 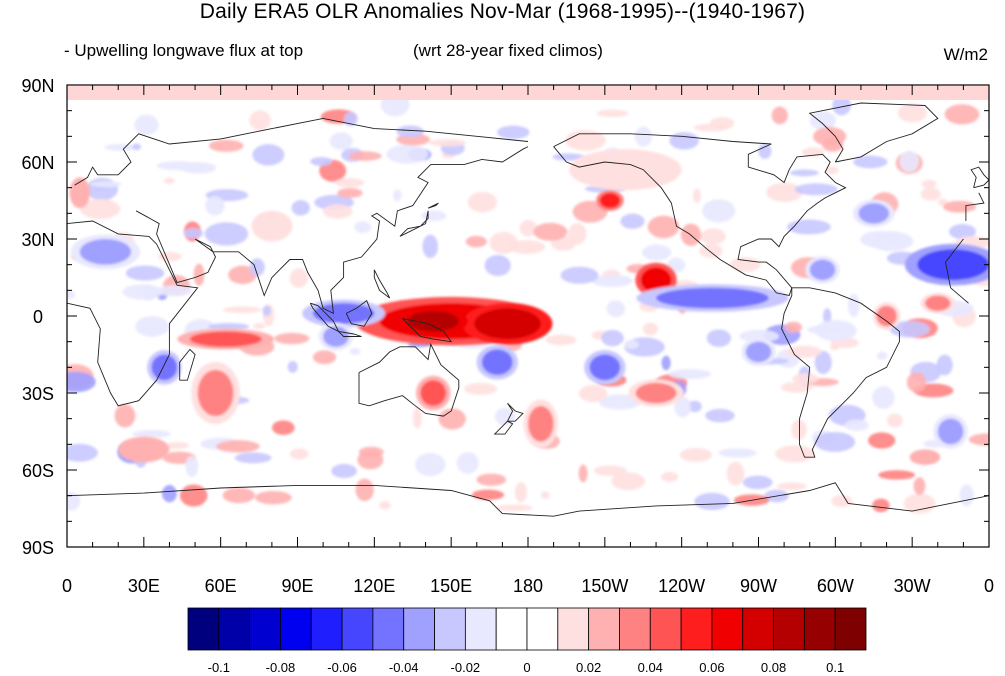 I want to click on colorbar-label: 0.06, so click(x=711, y=667).